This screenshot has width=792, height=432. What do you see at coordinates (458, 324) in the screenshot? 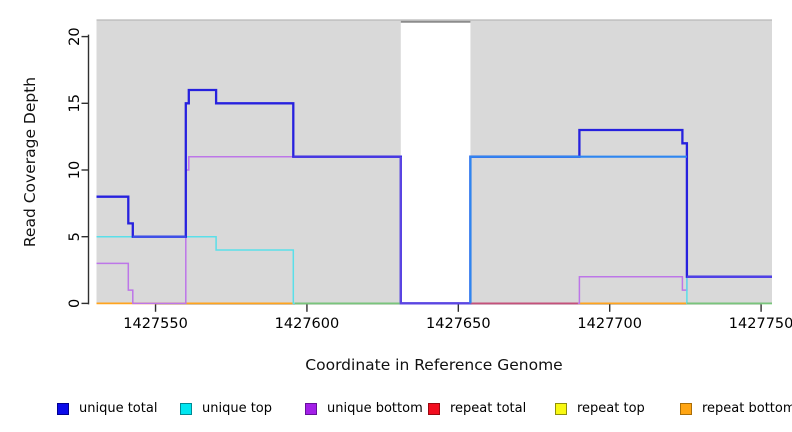
I see `x-tick-label: 1427650` at bounding box center [458, 324].